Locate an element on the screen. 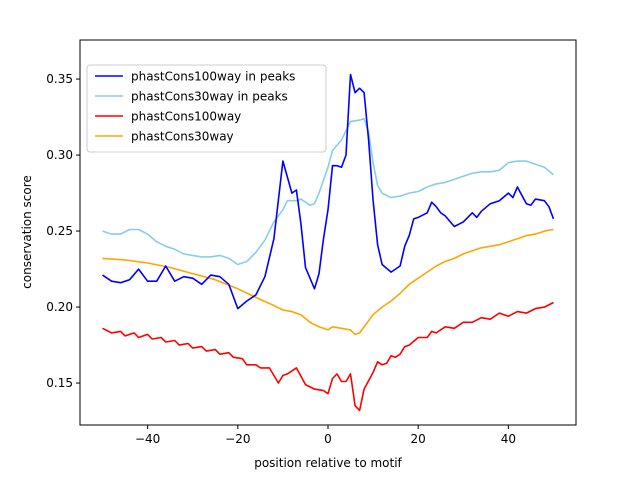  x-tick-label: 20 is located at coordinates (418, 439).